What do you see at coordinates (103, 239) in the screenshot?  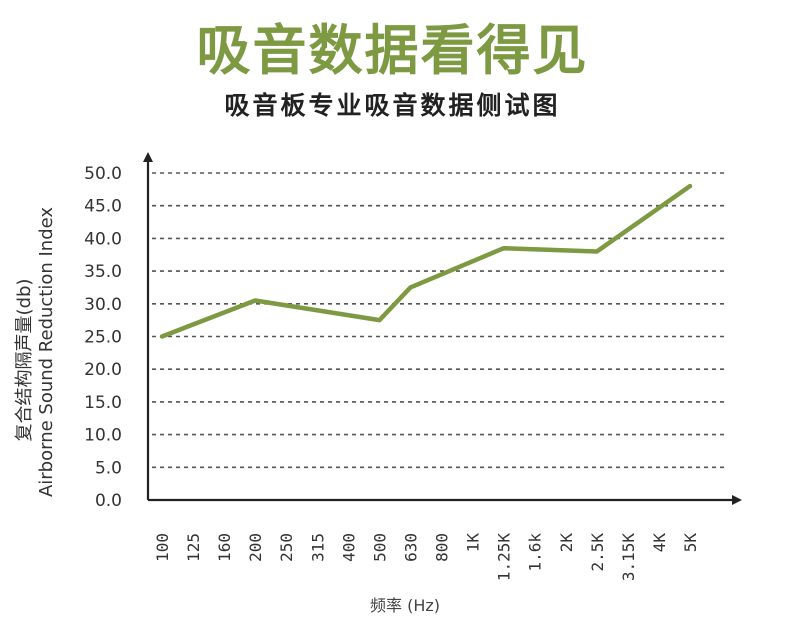 I see `y-tick-label: 40.0` at bounding box center [103, 239].